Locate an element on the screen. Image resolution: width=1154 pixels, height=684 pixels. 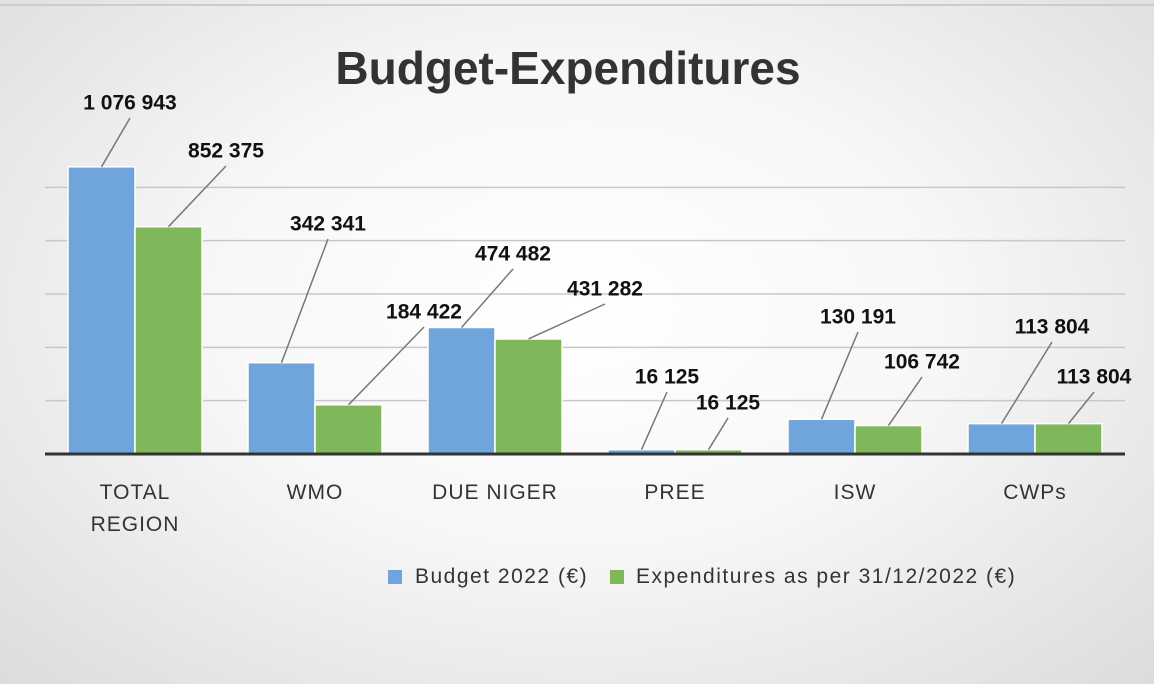
value-label: 342 341 is located at coordinates (328, 224).